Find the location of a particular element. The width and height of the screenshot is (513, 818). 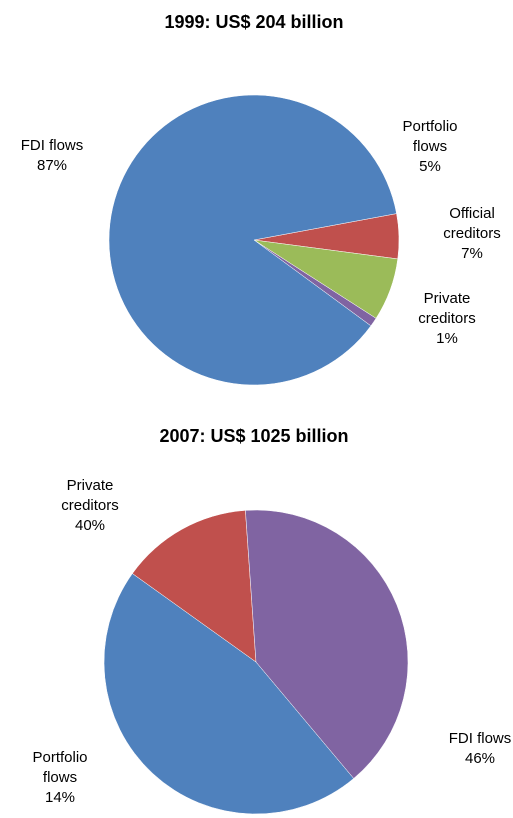

slice-category-name: Official is located at coordinates (472, 213).